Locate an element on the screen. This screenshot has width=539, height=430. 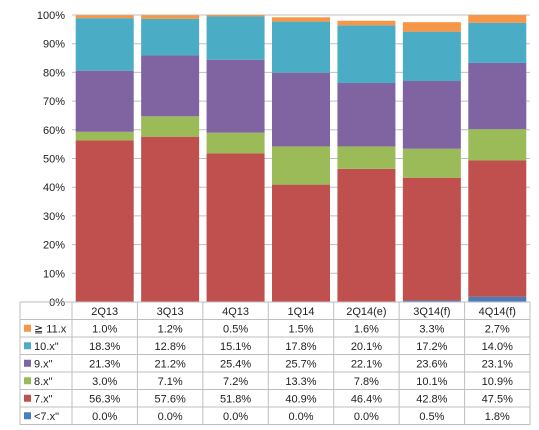
data-table-value: 7.2% is located at coordinates (235, 382).